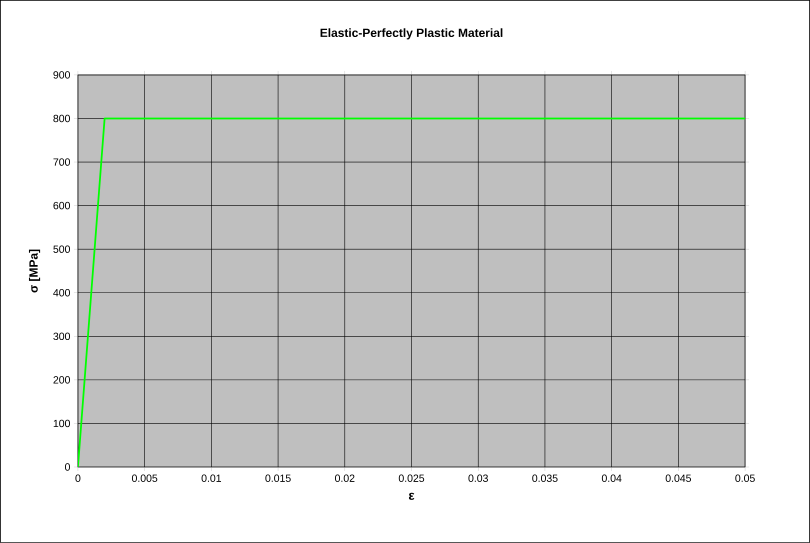 The height and width of the screenshot is (543, 810). What do you see at coordinates (212, 478) in the screenshot?
I see `x-tick-label: 0.01` at bounding box center [212, 478].